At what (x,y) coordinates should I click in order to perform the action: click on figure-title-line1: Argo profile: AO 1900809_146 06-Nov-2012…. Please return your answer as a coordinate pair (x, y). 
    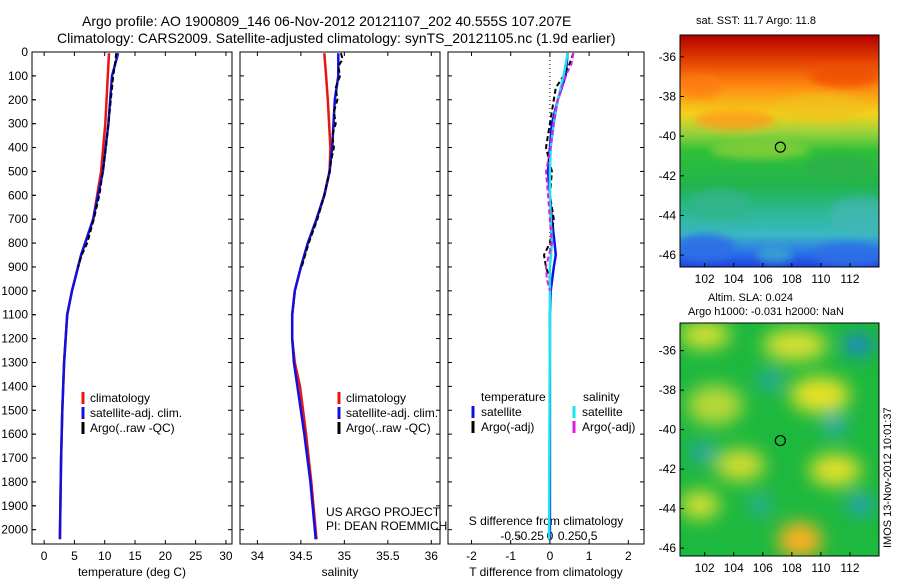
    Looking at the image, I should click on (327, 21).